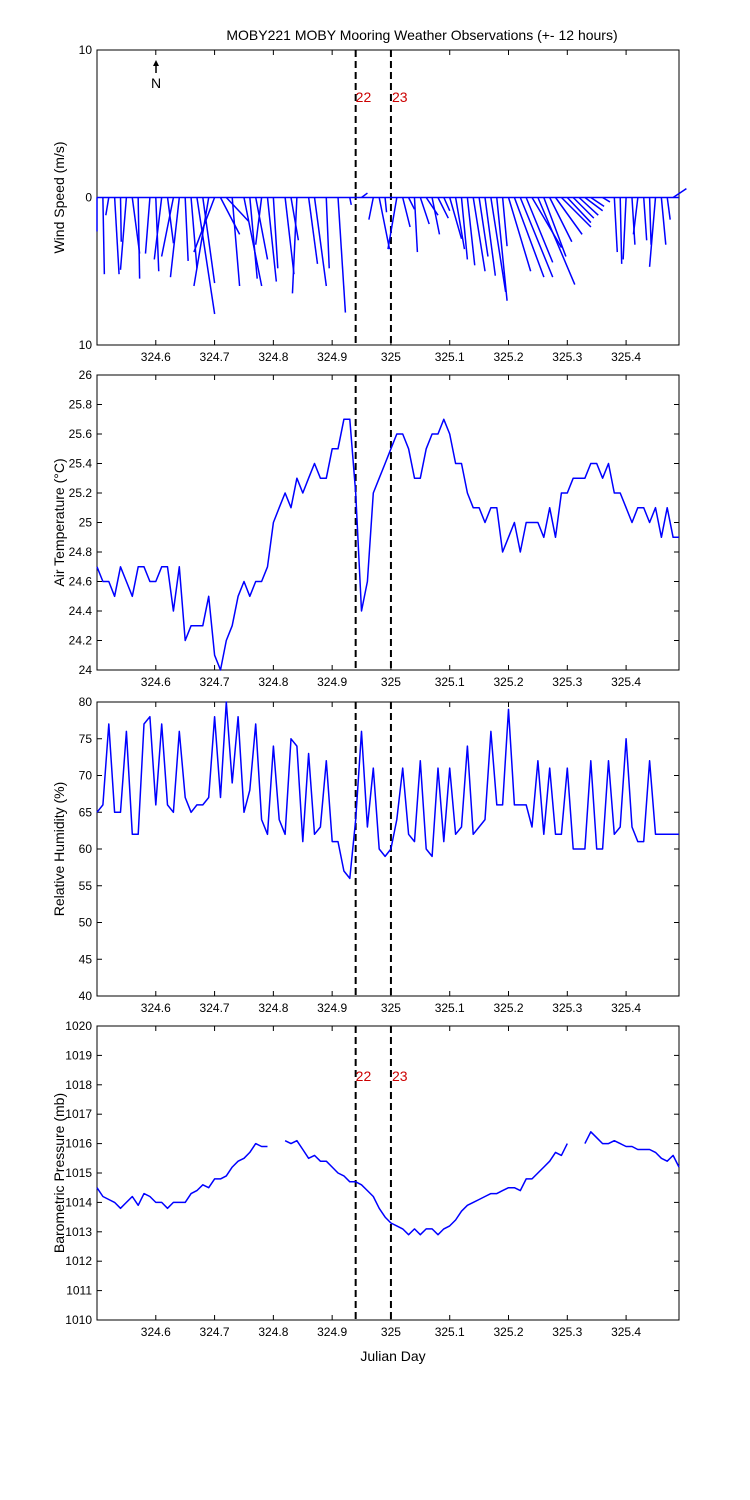 The image size is (750, 1500). What do you see at coordinates (81, 641) in the screenshot?
I see `y-tick-label: 24.2` at bounding box center [81, 641].